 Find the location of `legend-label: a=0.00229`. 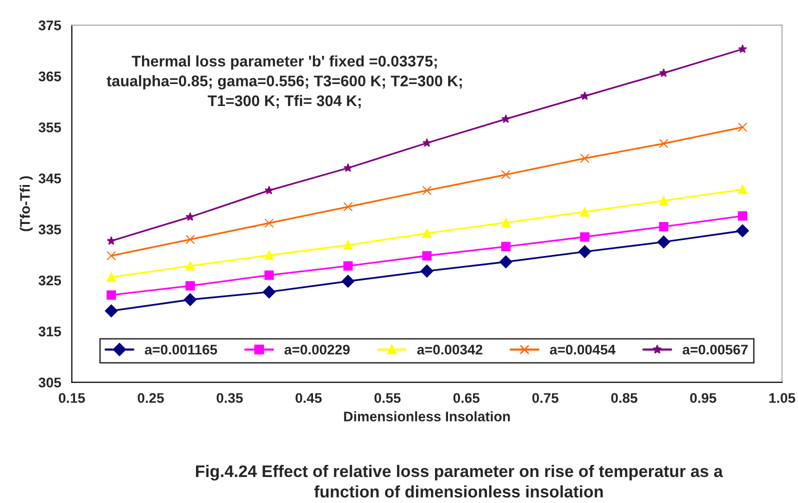

legend-label: a=0.00229 is located at coordinates (317, 349).